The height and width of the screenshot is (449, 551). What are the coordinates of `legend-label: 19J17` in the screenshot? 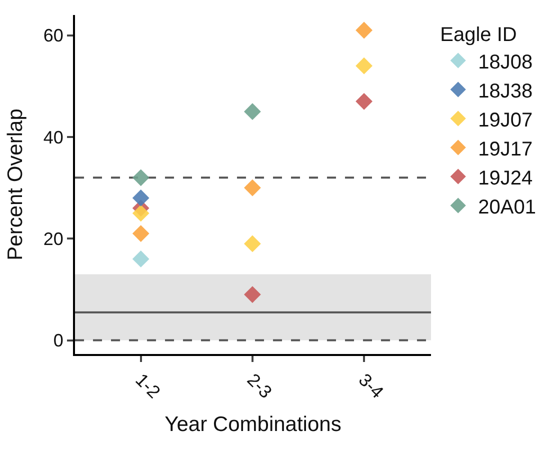 It's located at (505, 149).